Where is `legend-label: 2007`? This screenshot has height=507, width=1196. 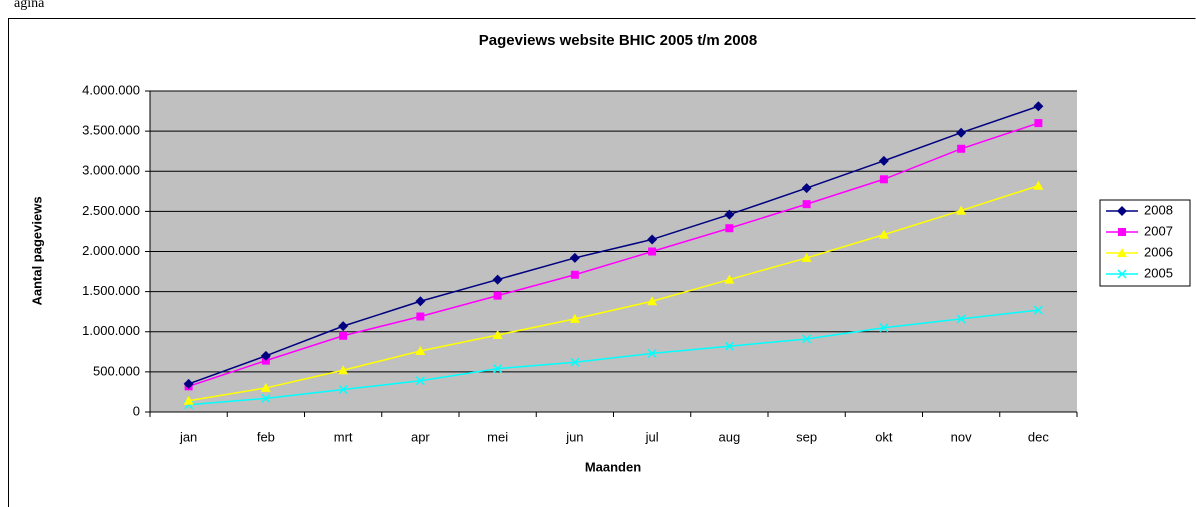
legend-label: 2007 is located at coordinates (1158, 230).